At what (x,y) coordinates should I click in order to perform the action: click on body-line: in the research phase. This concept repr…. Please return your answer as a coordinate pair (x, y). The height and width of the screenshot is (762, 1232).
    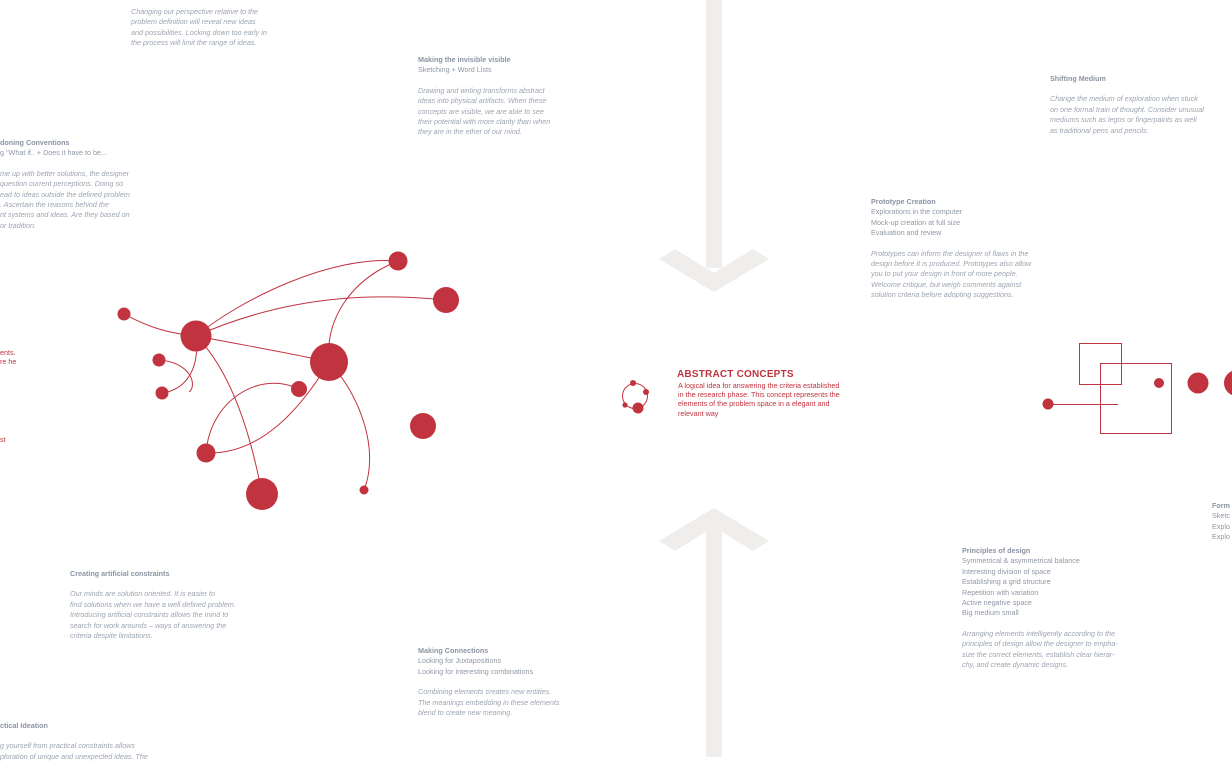
    Looking at the image, I should click on (759, 394).